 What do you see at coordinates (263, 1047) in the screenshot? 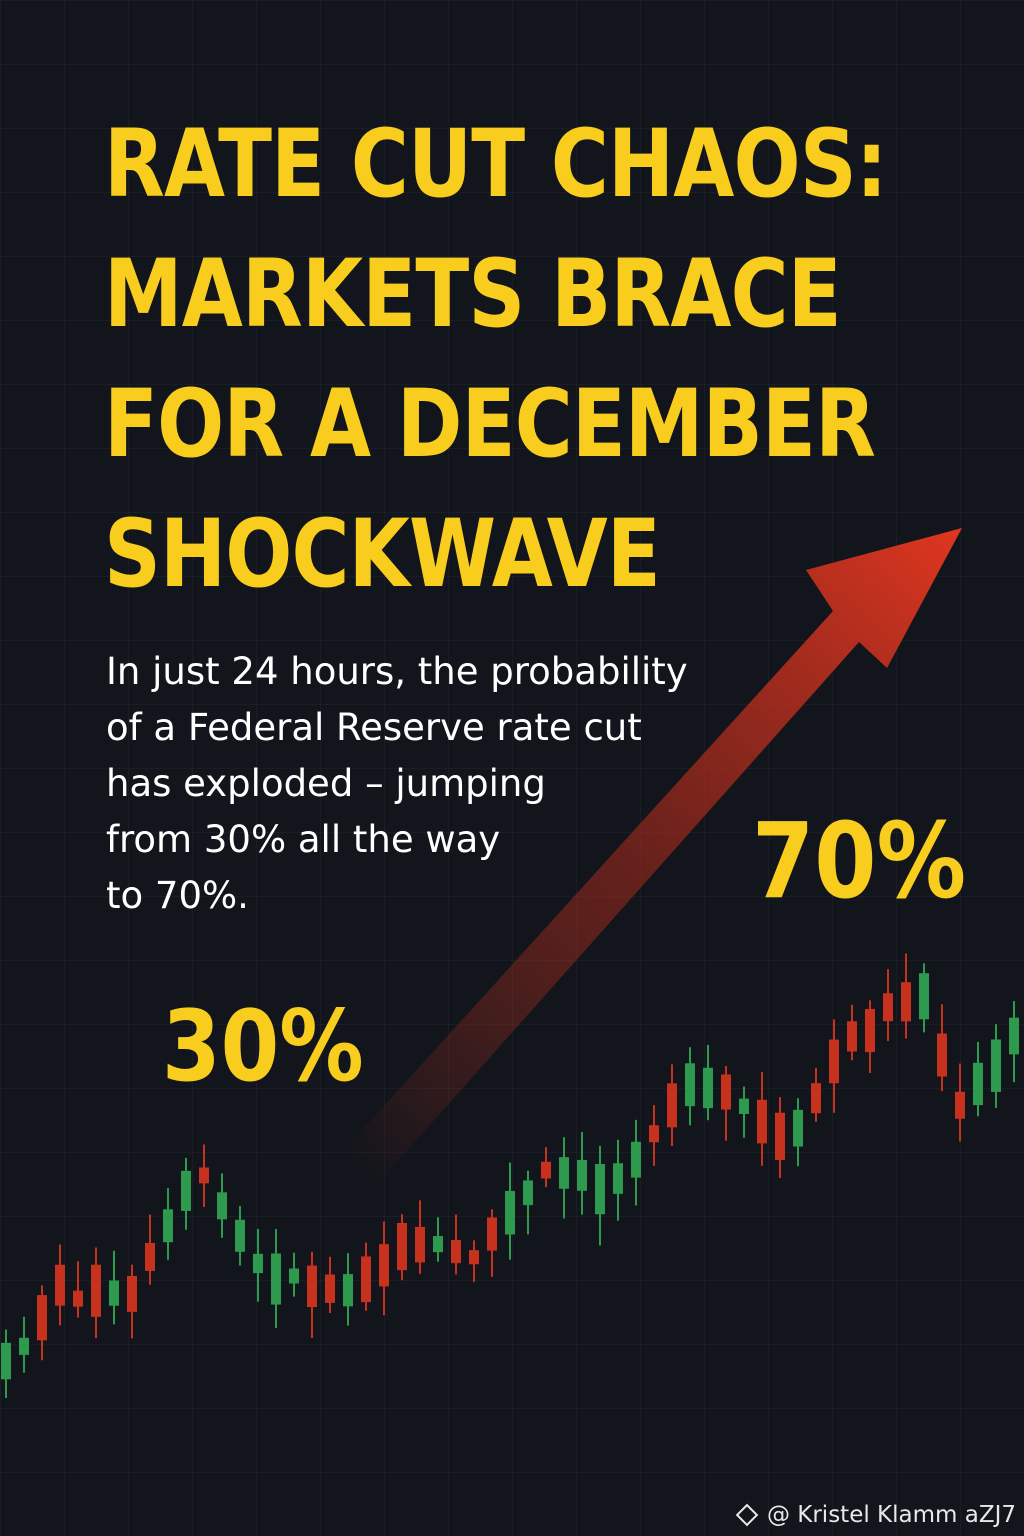
I see `start-probability-label: 30%` at bounding box center [263, 1047].